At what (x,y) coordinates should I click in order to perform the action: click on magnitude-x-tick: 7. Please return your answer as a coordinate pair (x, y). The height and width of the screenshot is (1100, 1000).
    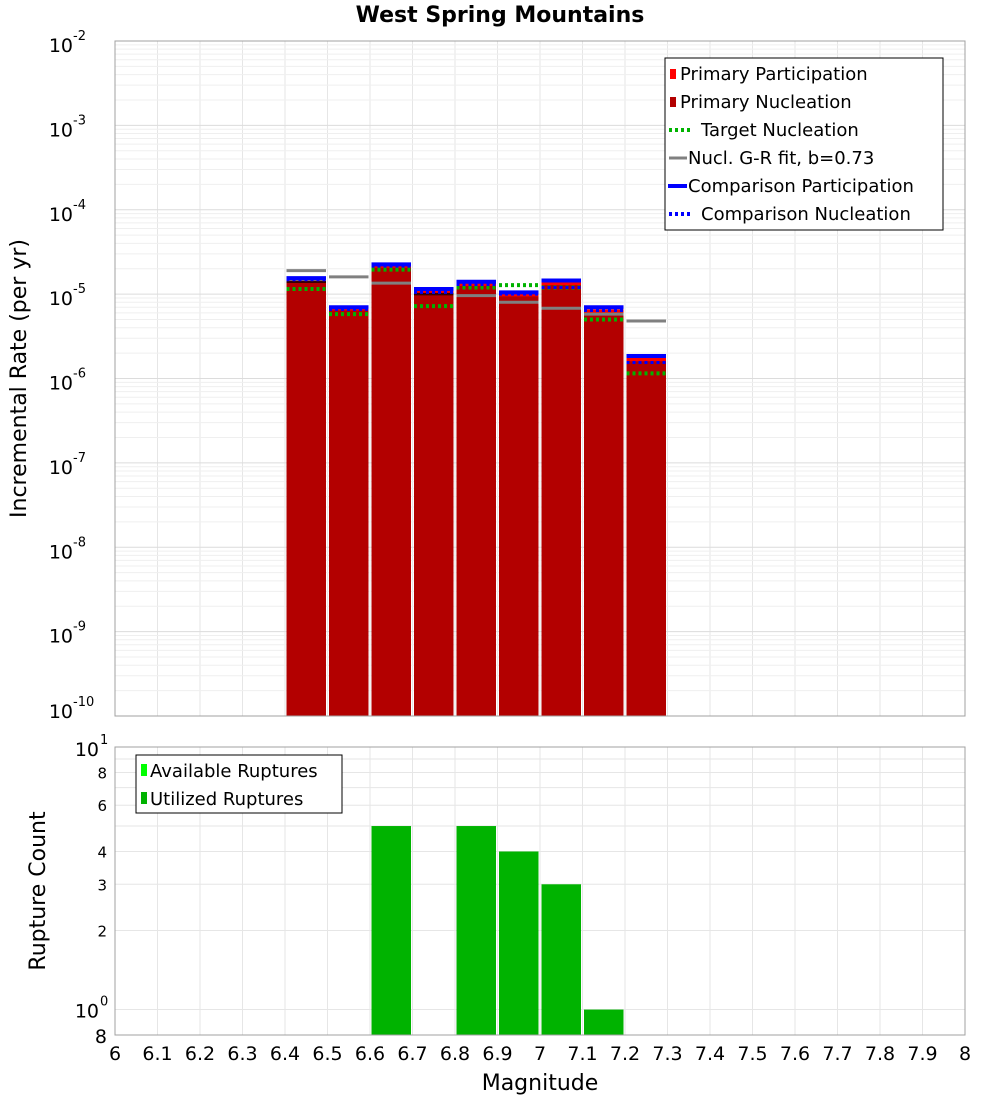
    Looking at the image, I should click on (540, 1054).